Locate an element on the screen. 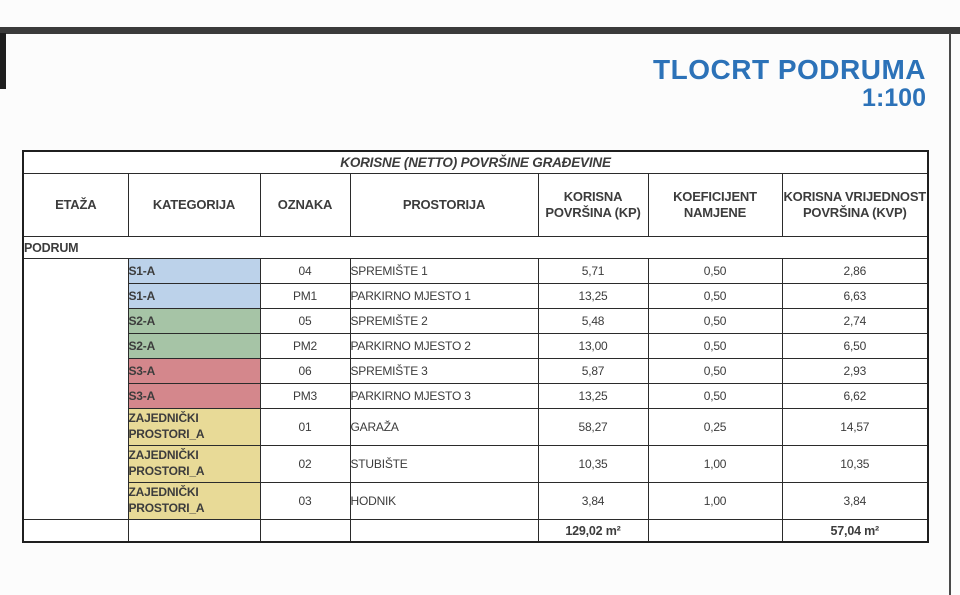 This screenshot has height=595, width=960. totals-row: 129,02 m² 57,04 m² is located at coordinates (475, 531).